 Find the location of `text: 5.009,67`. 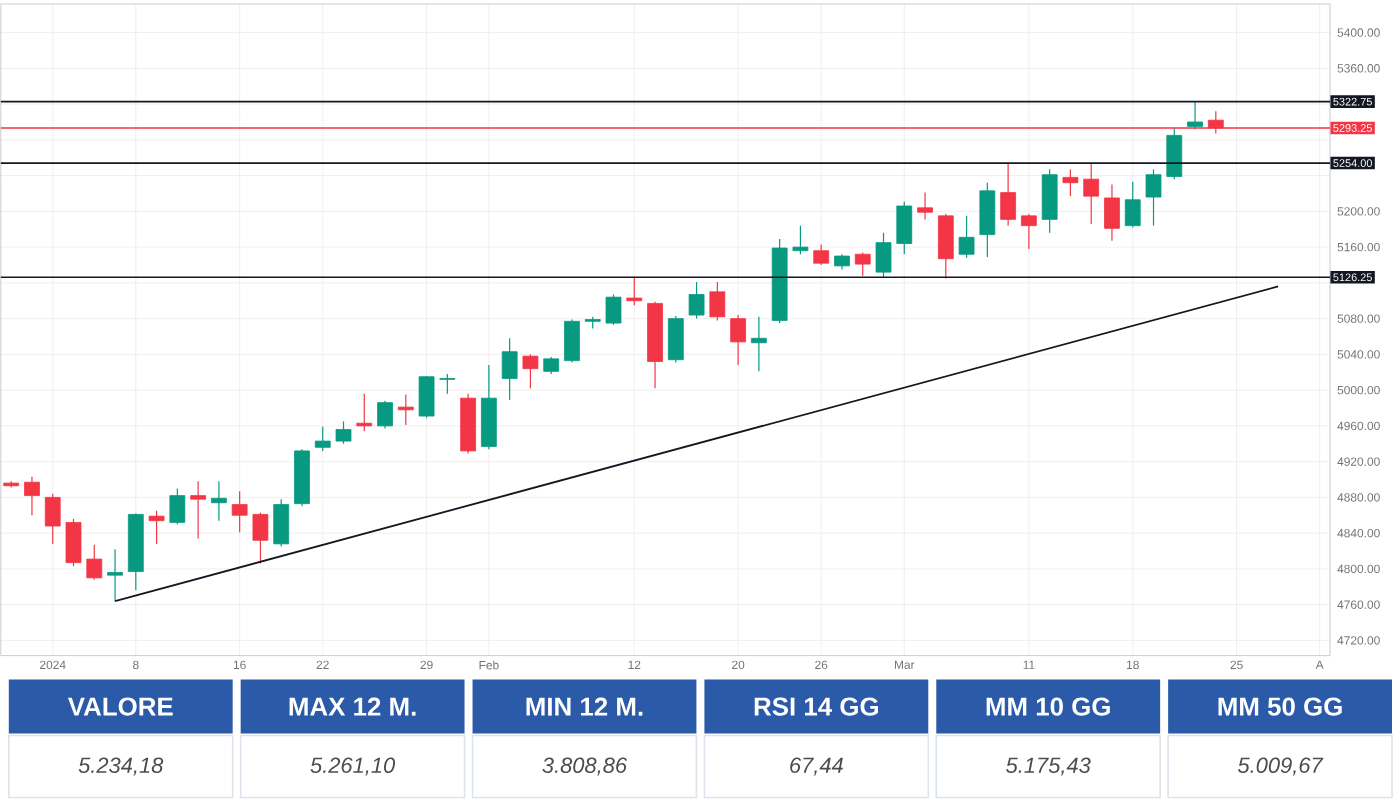

text: 5.009,67 is located at coordinates (1280, 766).